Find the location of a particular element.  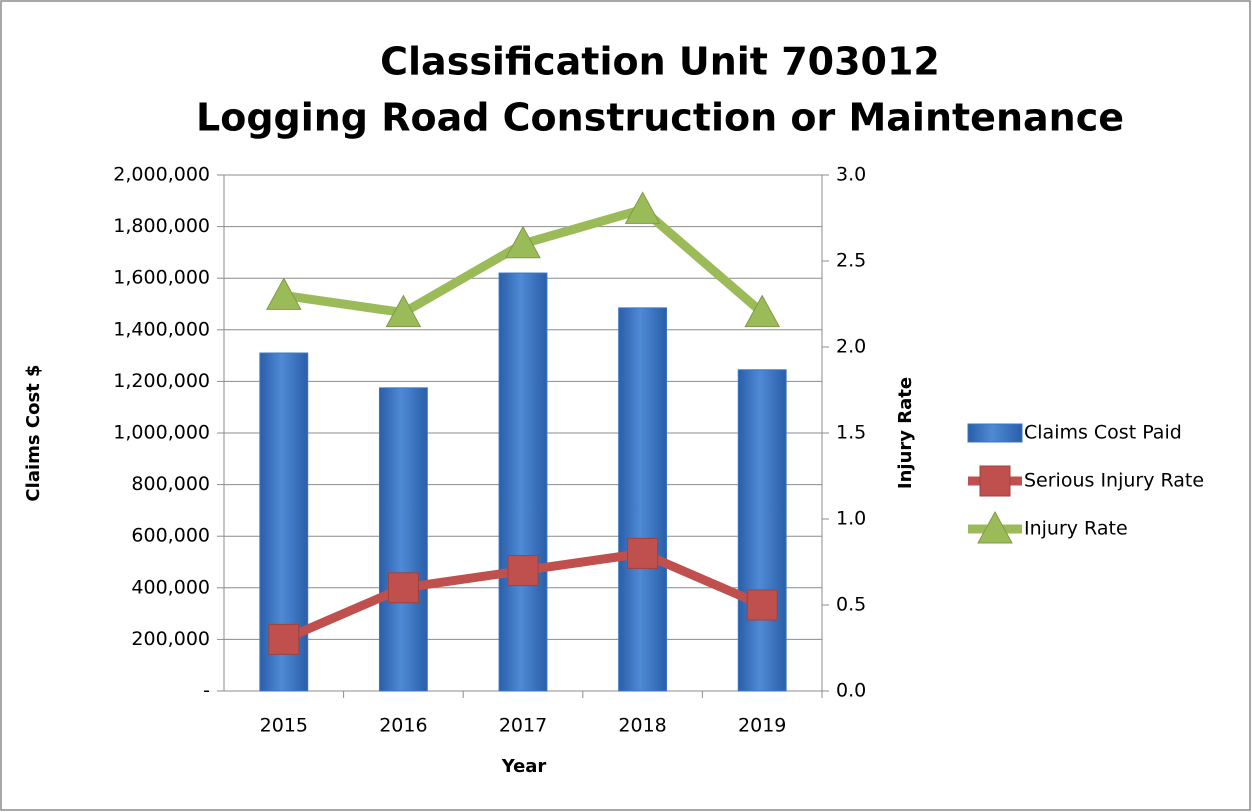

x-tick-label: 2017 is located at coordinates (523, 726).